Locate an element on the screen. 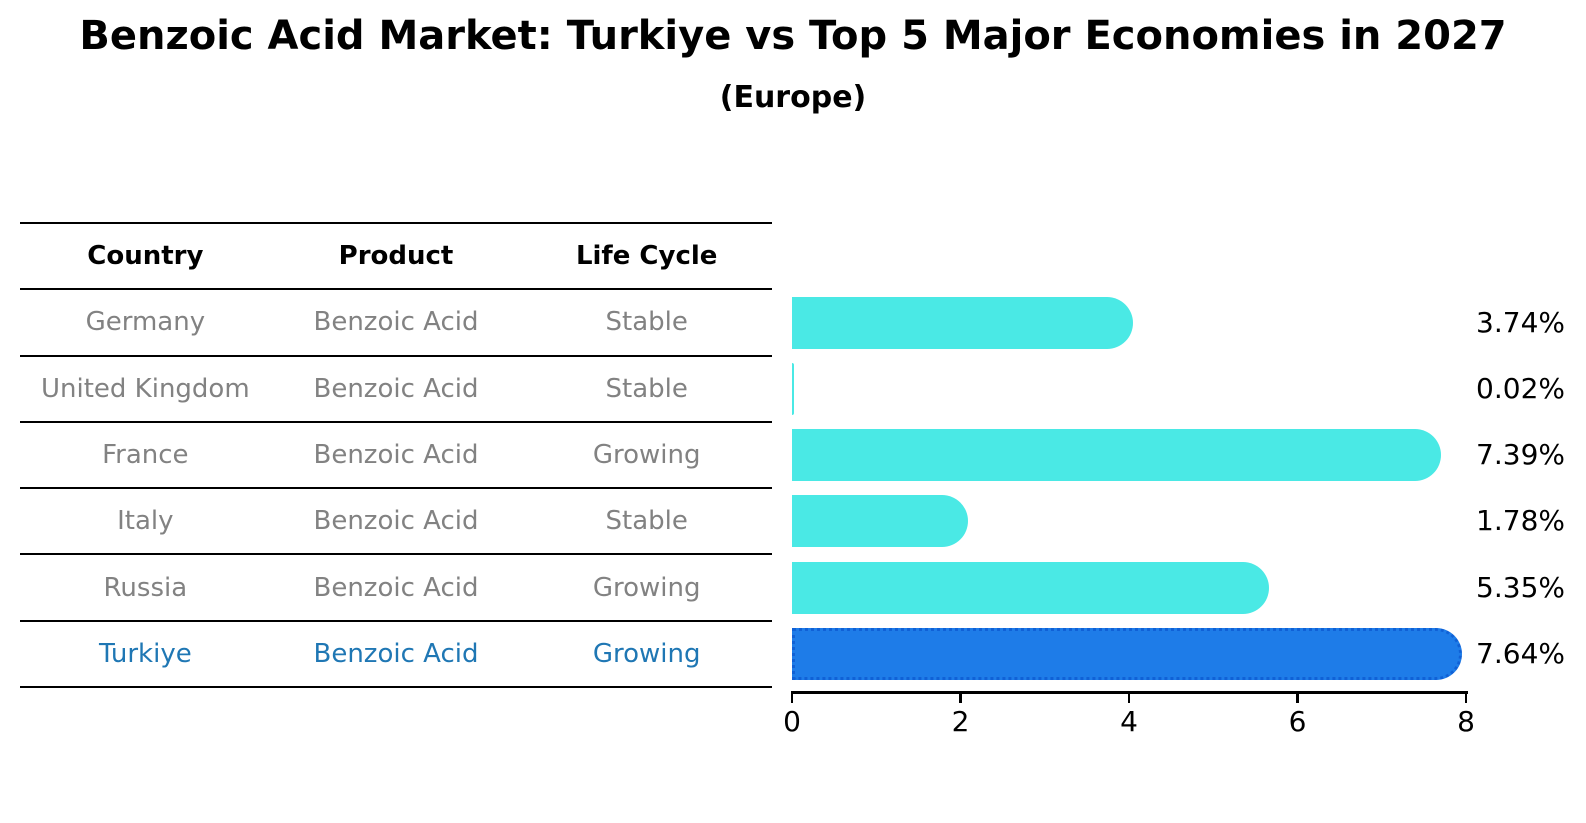  bar-turkiye is located at coordinates (1127, 654).